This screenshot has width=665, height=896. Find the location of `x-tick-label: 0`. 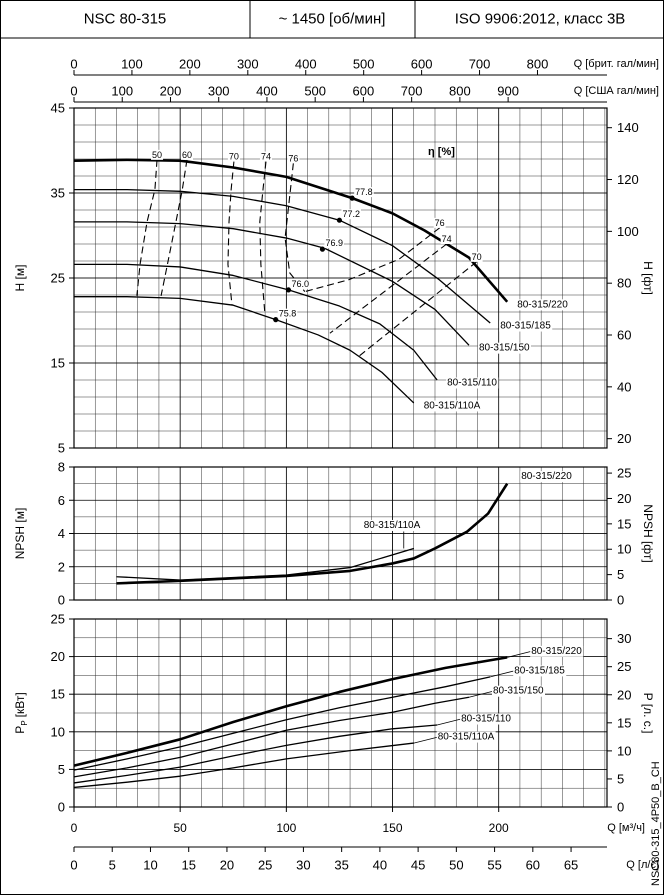

x-tick-label: 0 is located at coordinates (74, 828).